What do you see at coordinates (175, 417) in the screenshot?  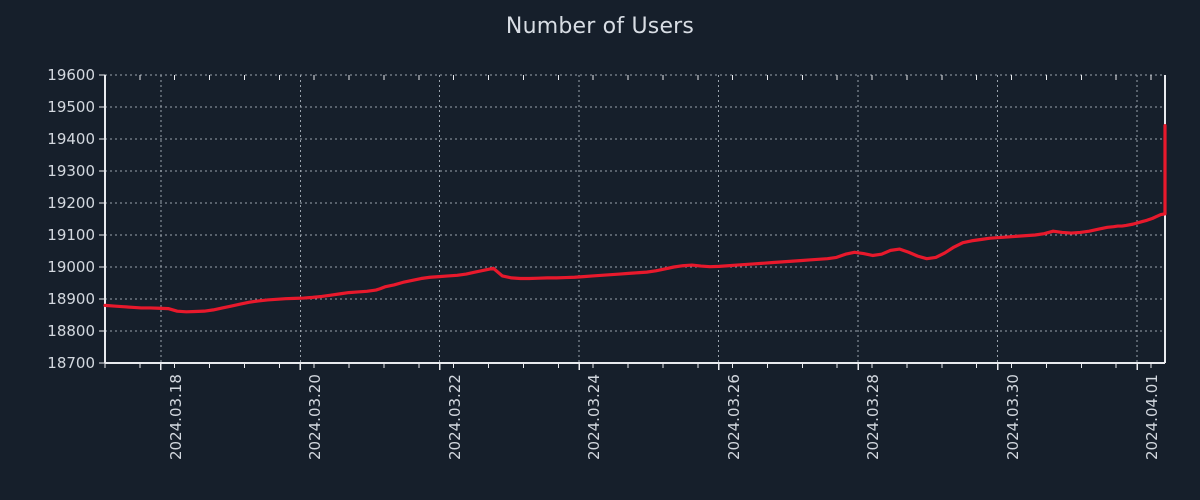 I see `x-axis-tick-label: 2024.03.18` at bounding box center [175, 417].